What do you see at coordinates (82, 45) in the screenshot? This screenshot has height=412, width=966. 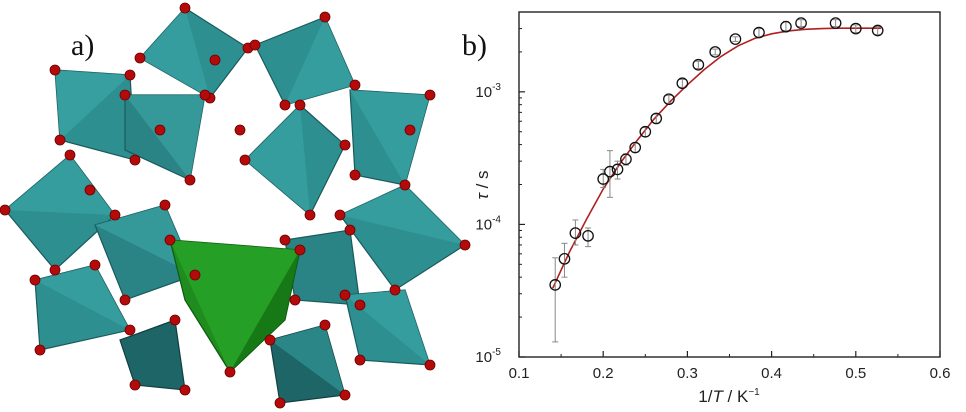 I see `panel-a-label: a)` at bounding box center [82, 45].